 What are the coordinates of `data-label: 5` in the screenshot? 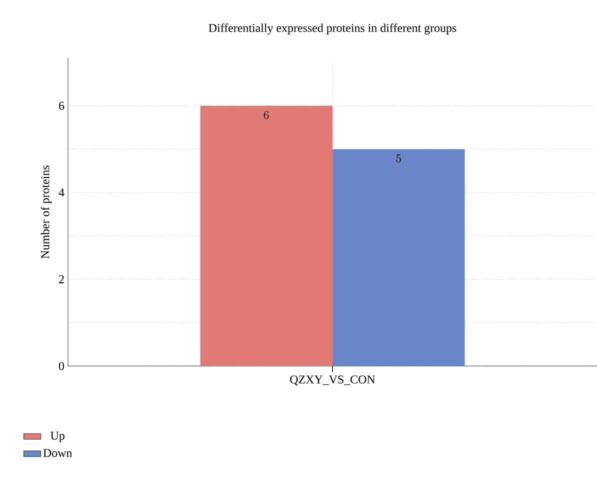 It's located at (398, 158).